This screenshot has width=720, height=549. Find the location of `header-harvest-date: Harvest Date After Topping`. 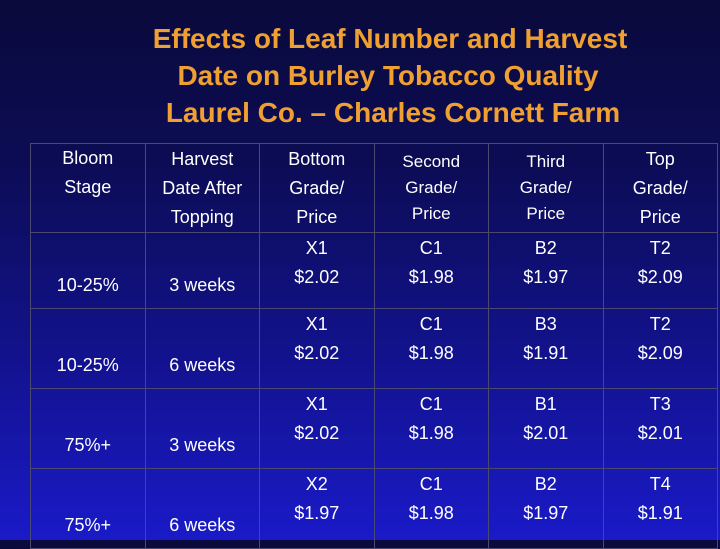

header-harvest-date: Harvest Date After Topping is located at coordinates (202, 188).